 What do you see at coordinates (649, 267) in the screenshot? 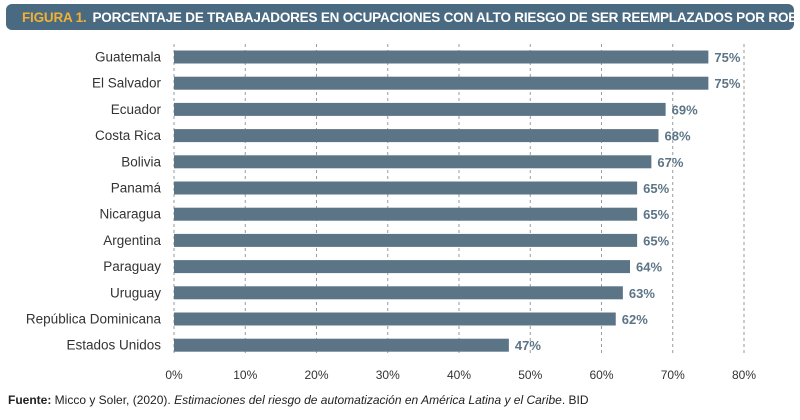
I see `value-label: 64%` at bounding box center [649, 267].